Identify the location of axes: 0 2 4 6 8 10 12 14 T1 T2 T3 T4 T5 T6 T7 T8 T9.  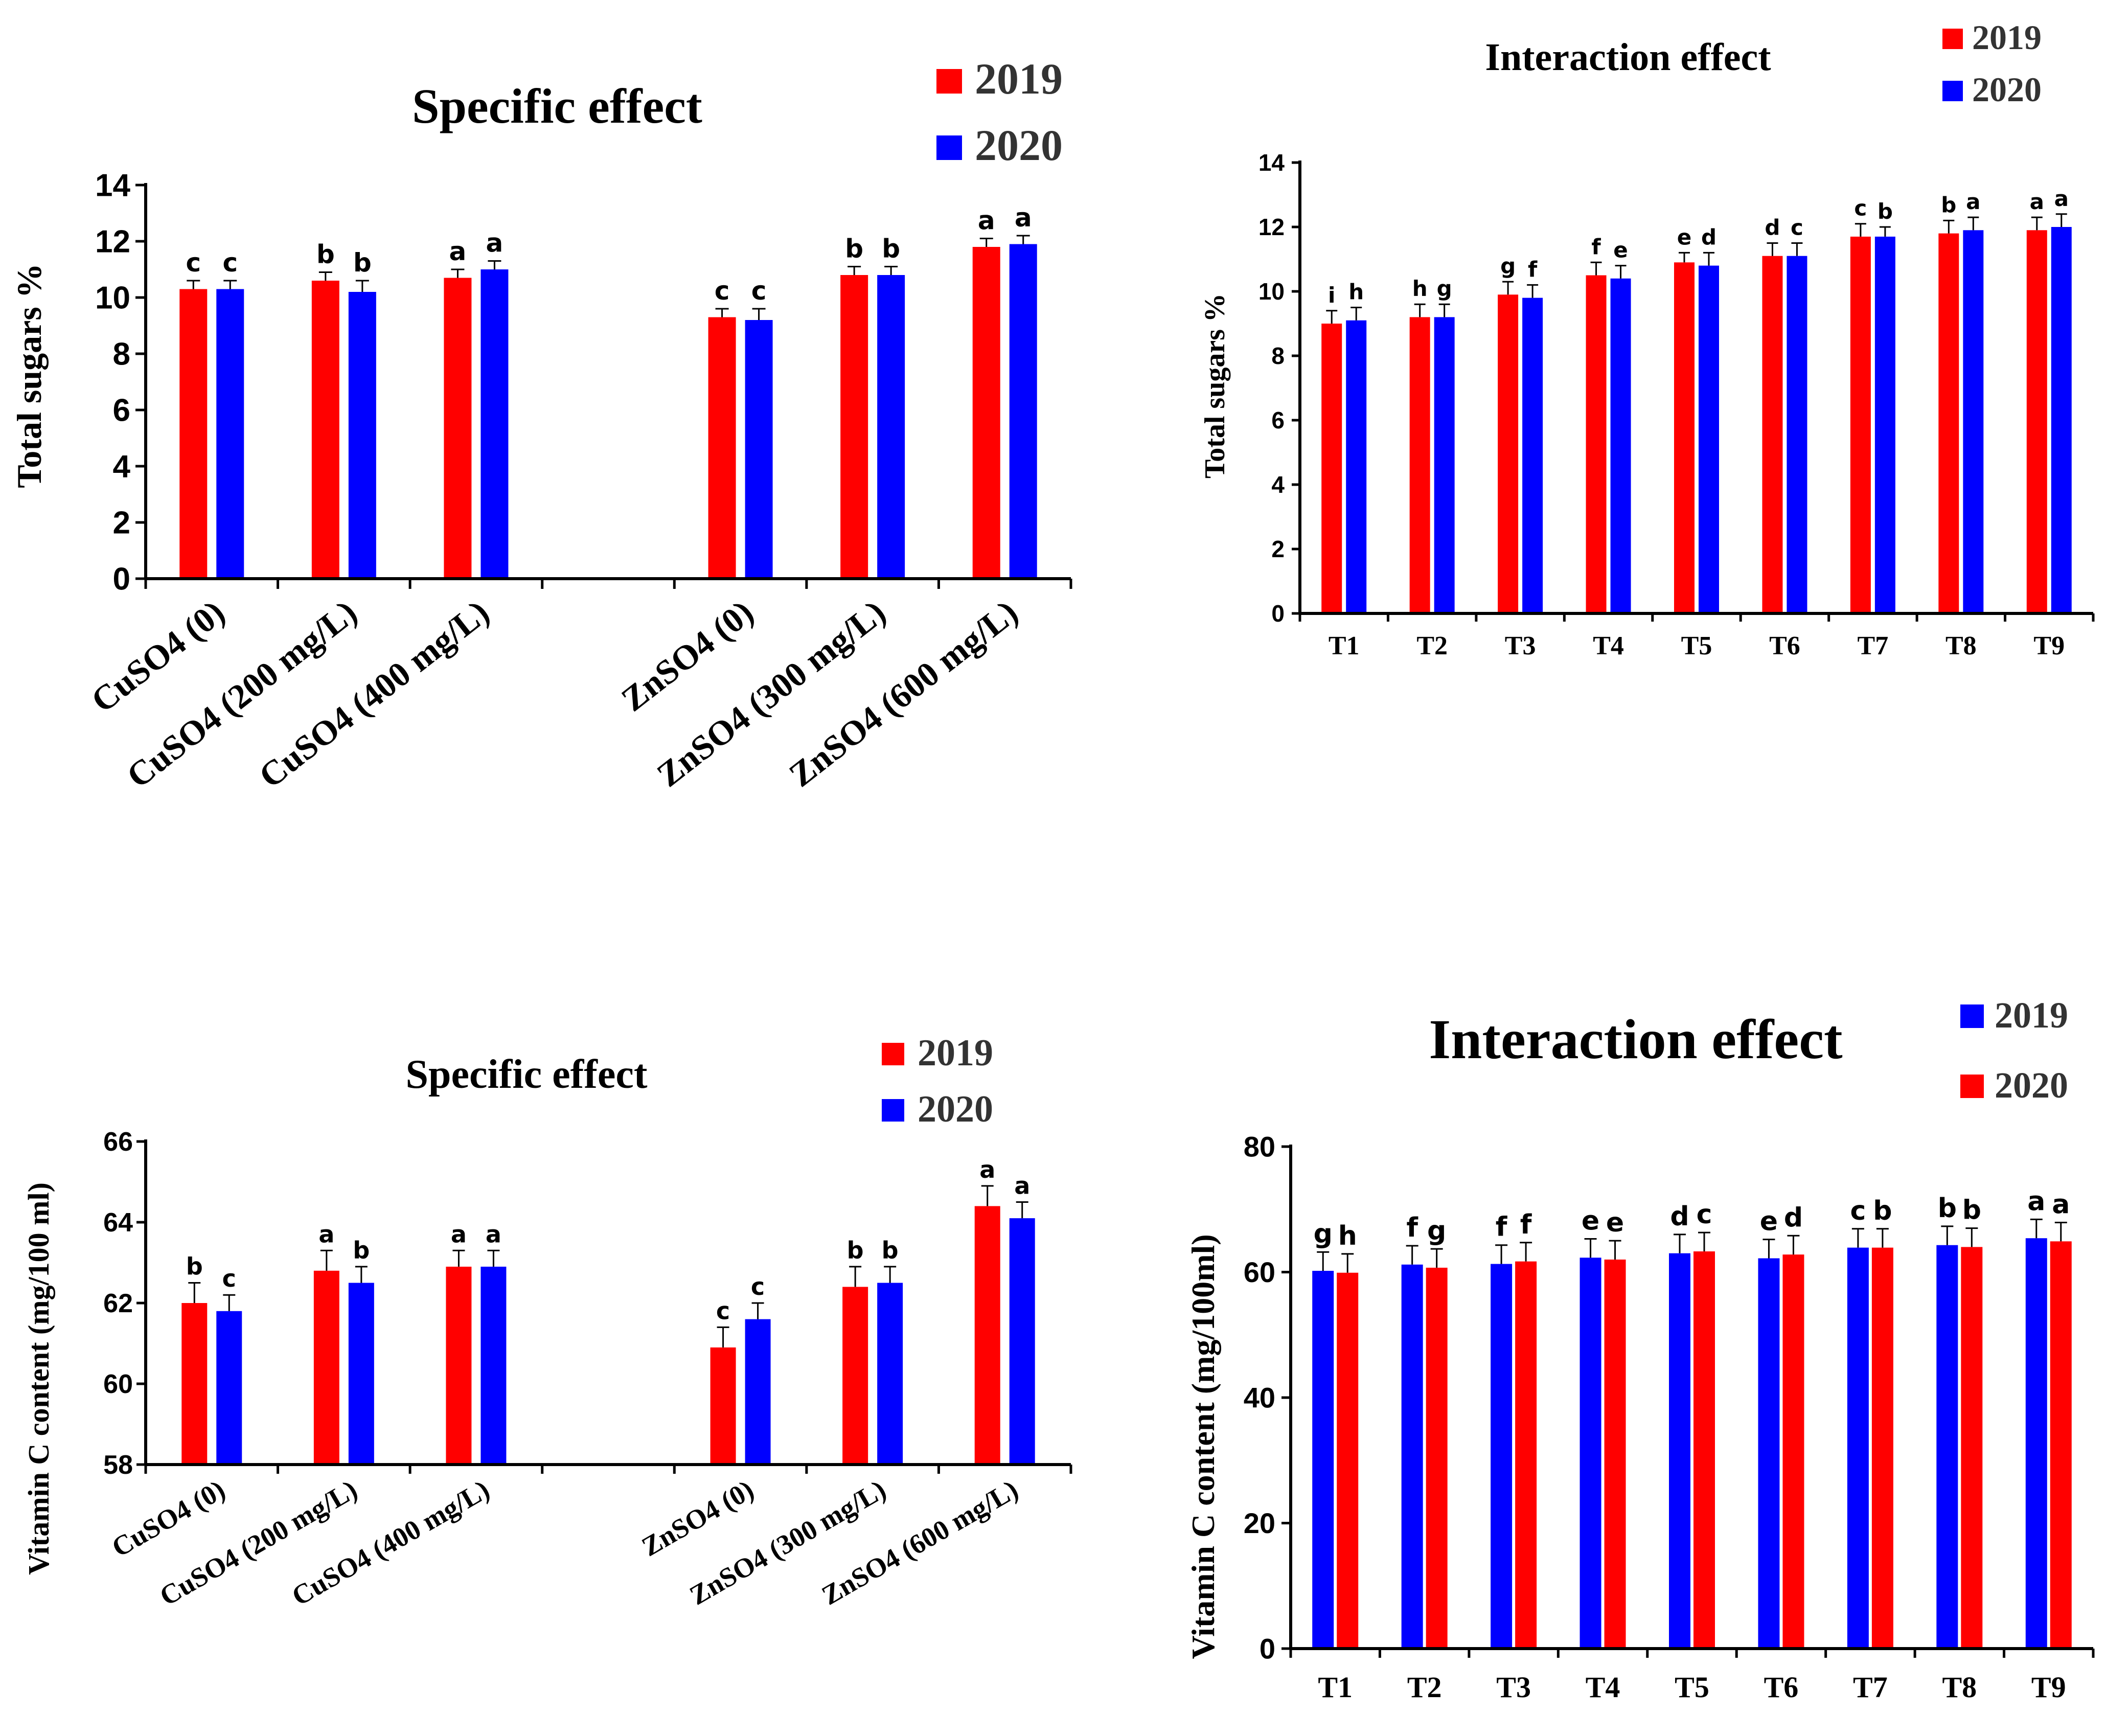
(1676, 404).